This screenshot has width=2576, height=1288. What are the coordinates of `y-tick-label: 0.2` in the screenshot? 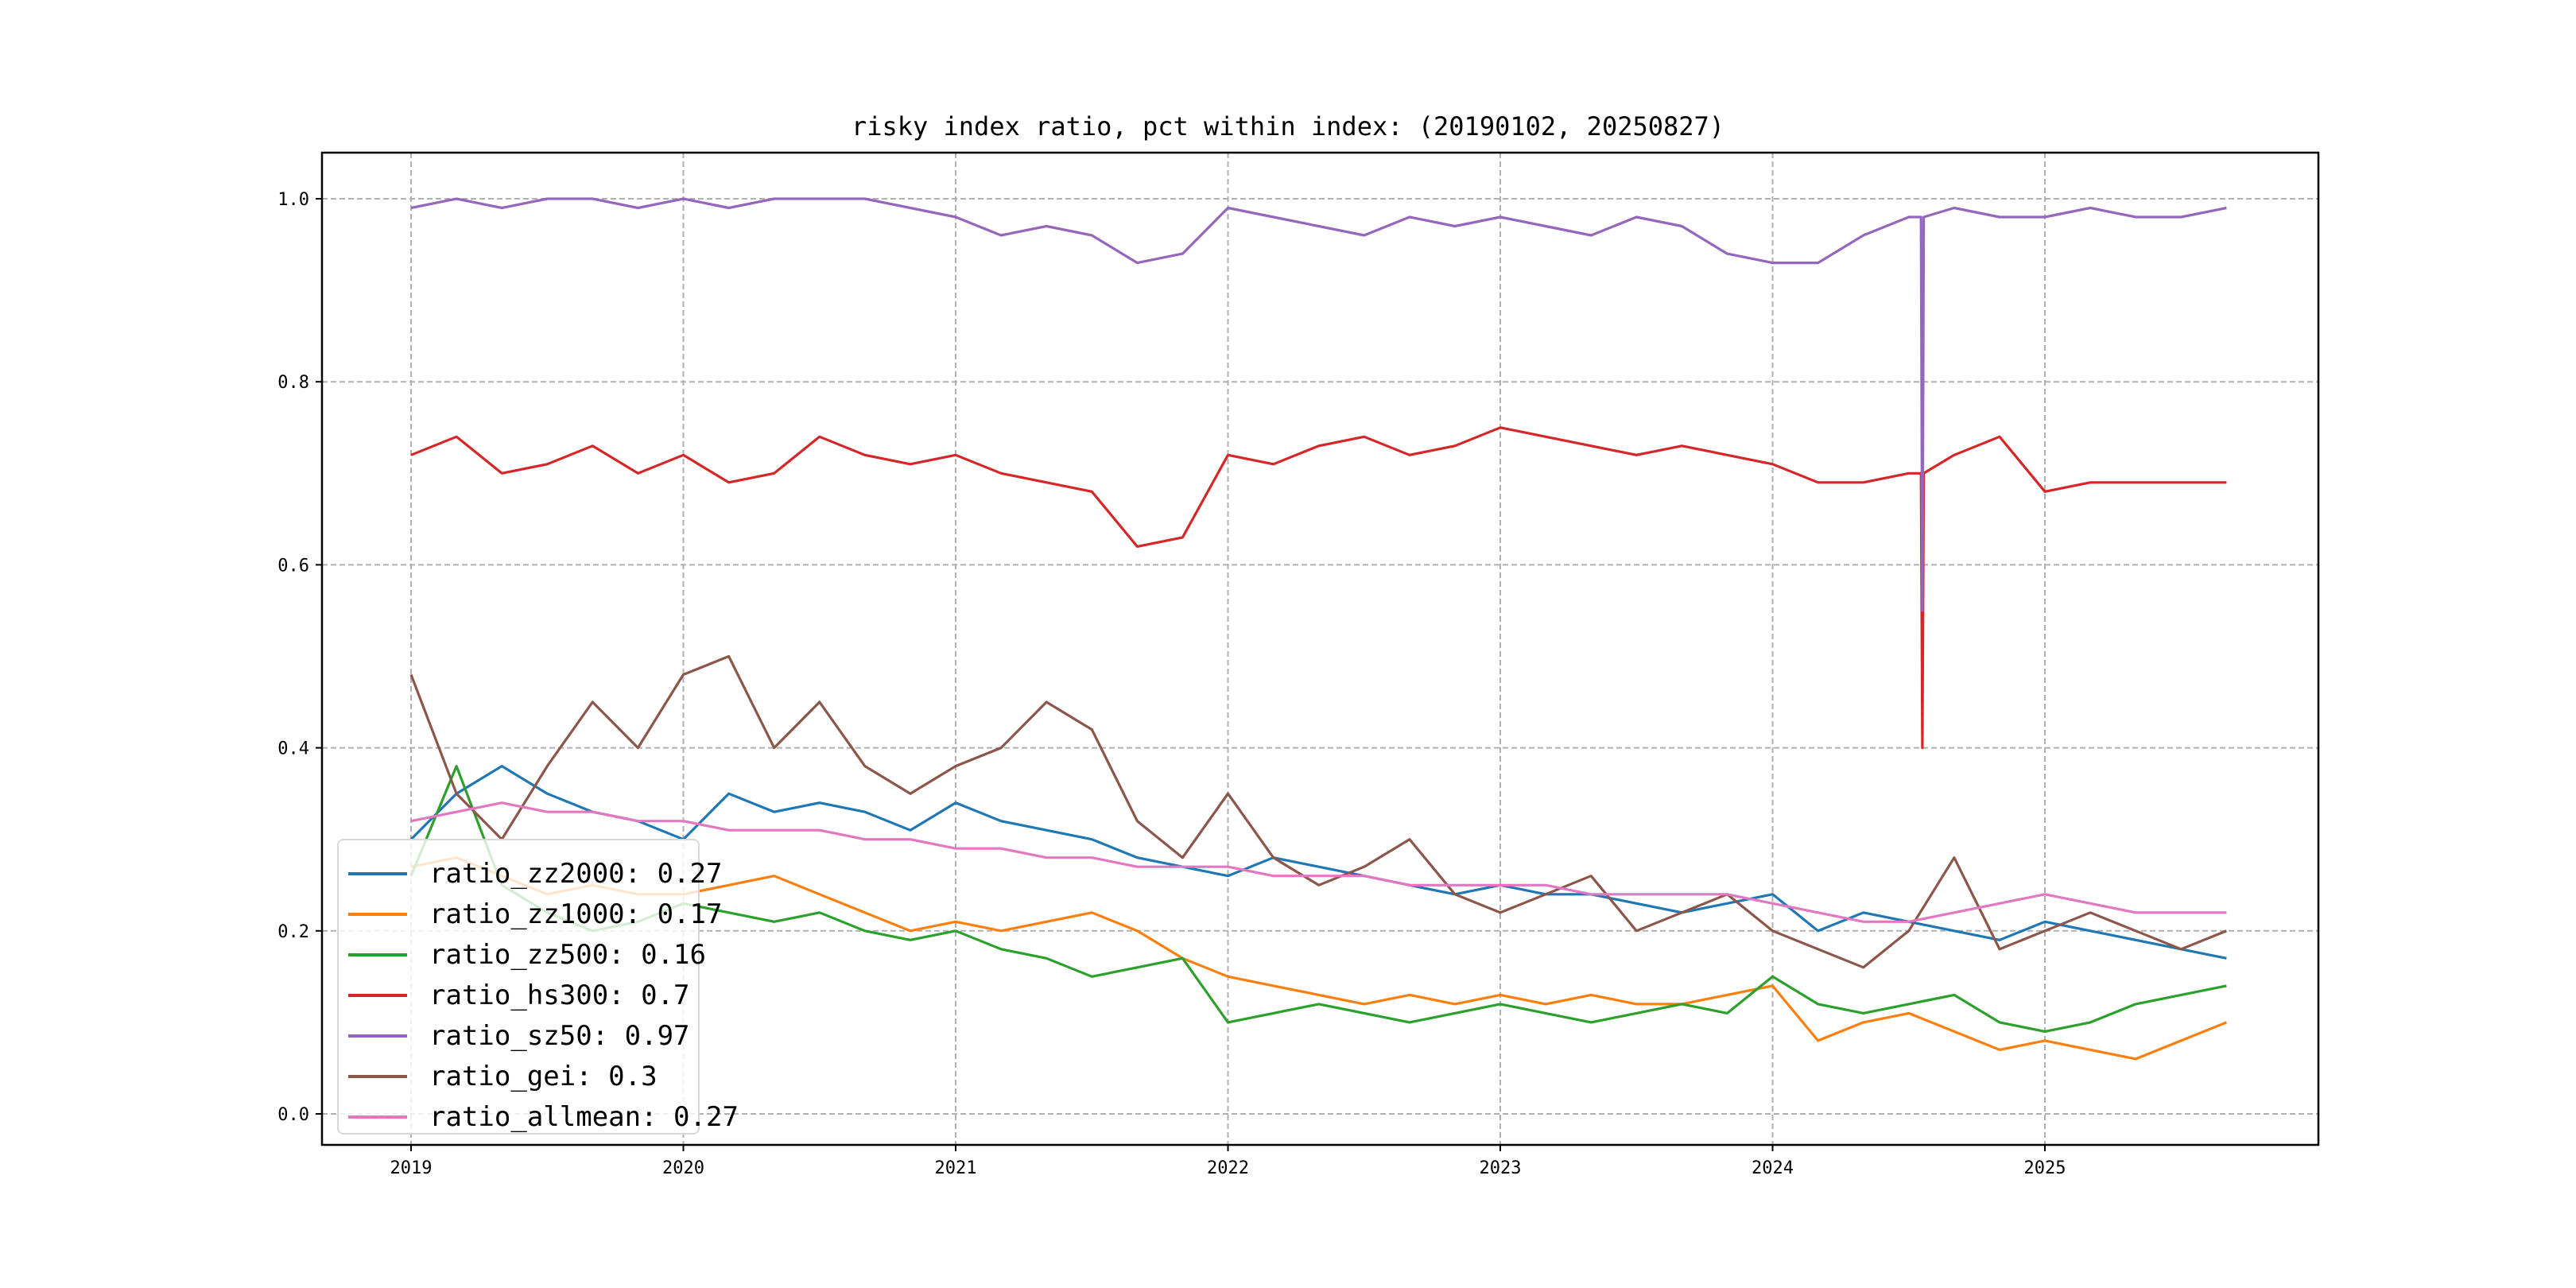 It's located at (293, 932).